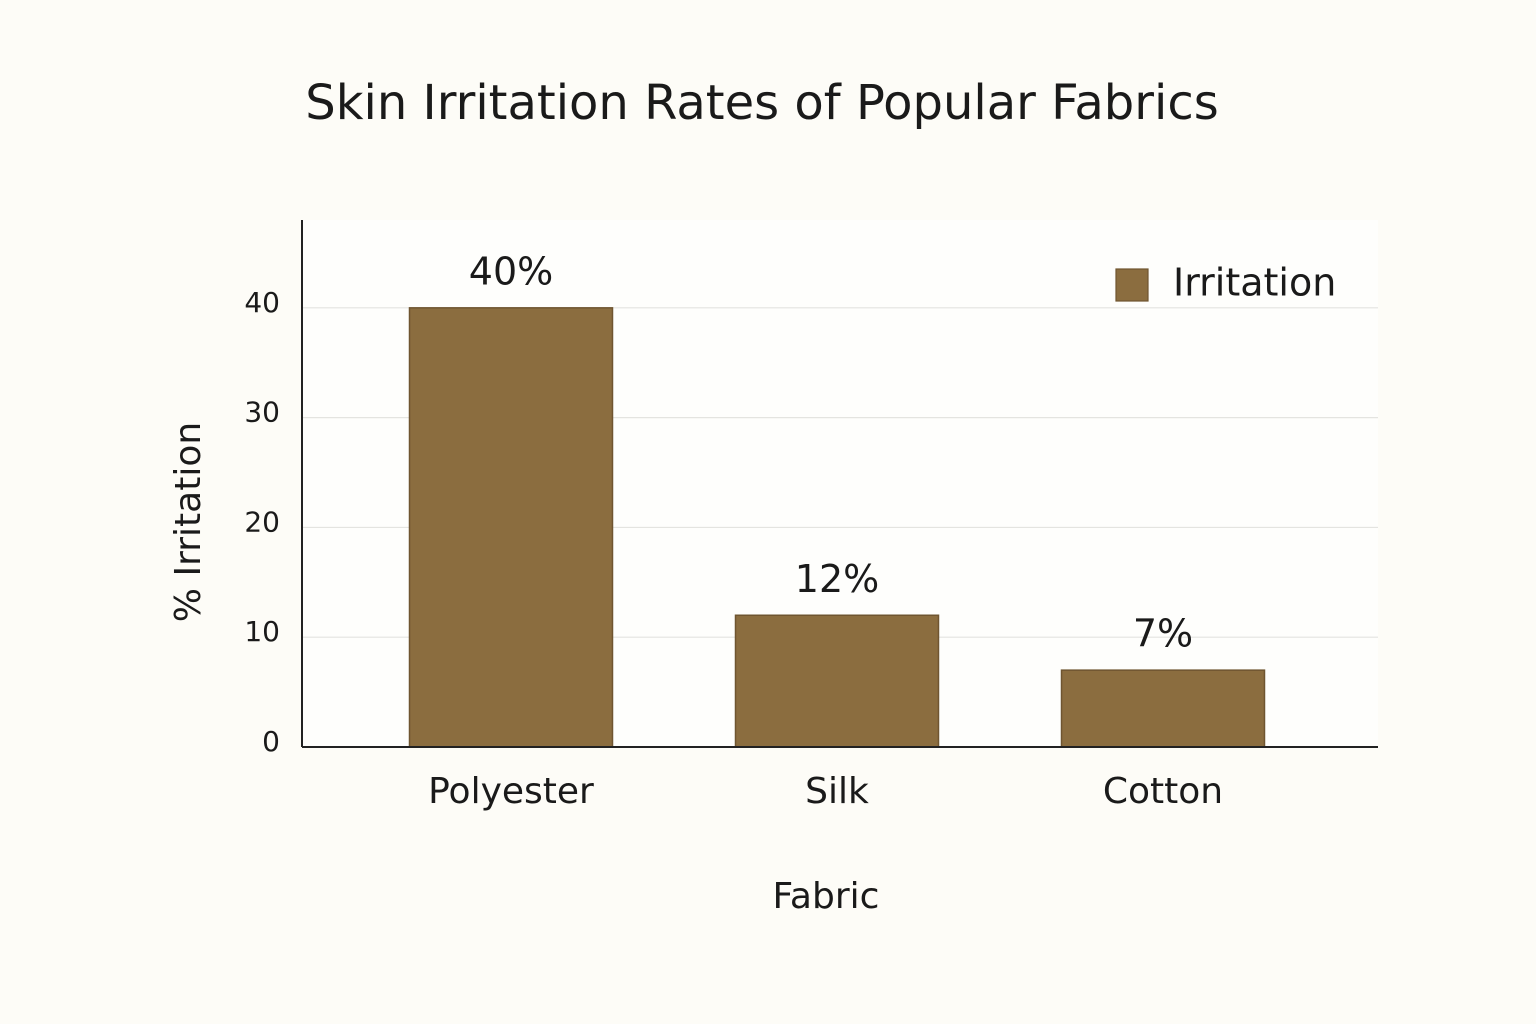  What do you see at coordinates (511, 271) in the screenshot?
I see `value-label: 40%` at bounding box center [511, 271].